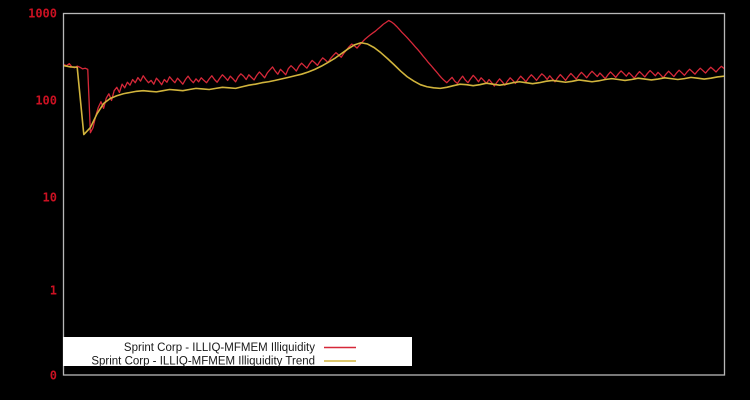 Image resolution: width=750 pixels, height=400 pixels. What do you see at coordinates (53, 376) in the screenshot?
I see `y-axis-tick-0: 0` at bounding box center [53, 376].